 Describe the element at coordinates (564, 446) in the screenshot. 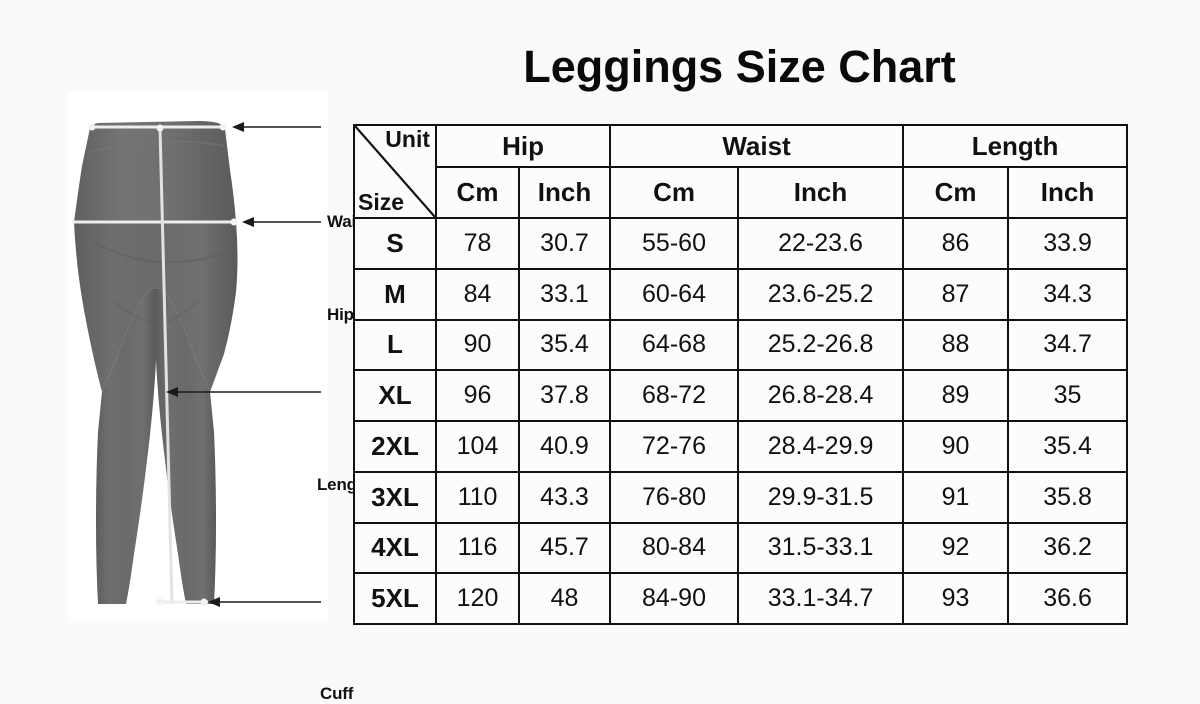

I see `cell-hip-inch: 40.9` at that location.